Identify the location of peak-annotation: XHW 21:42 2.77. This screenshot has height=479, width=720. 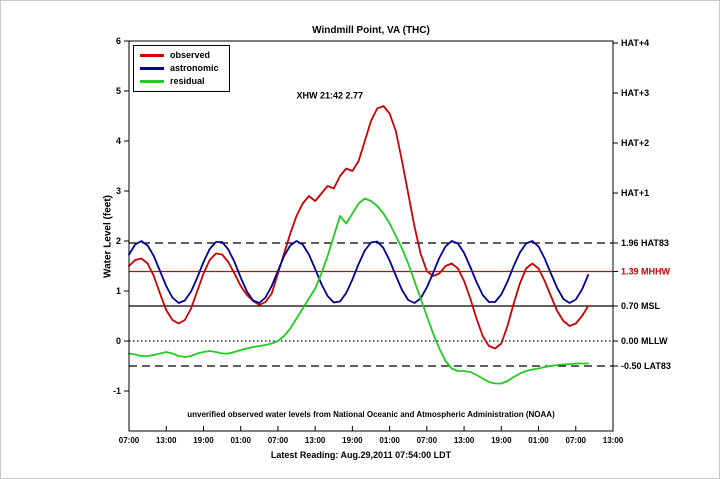
(330, 96).